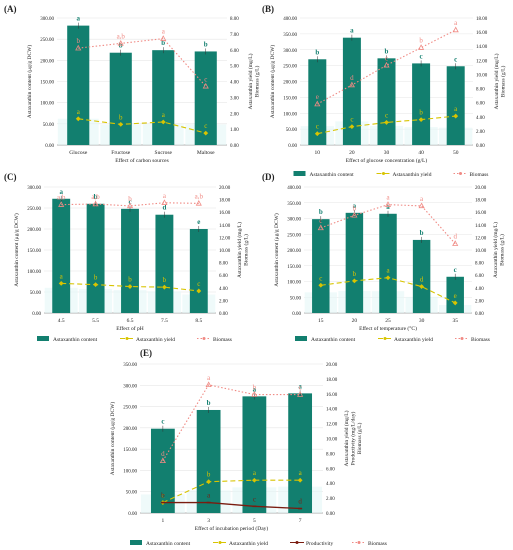 This screenshot has width=513, height=550. I want to click on x-tick-label: 20, so click(355, 321).